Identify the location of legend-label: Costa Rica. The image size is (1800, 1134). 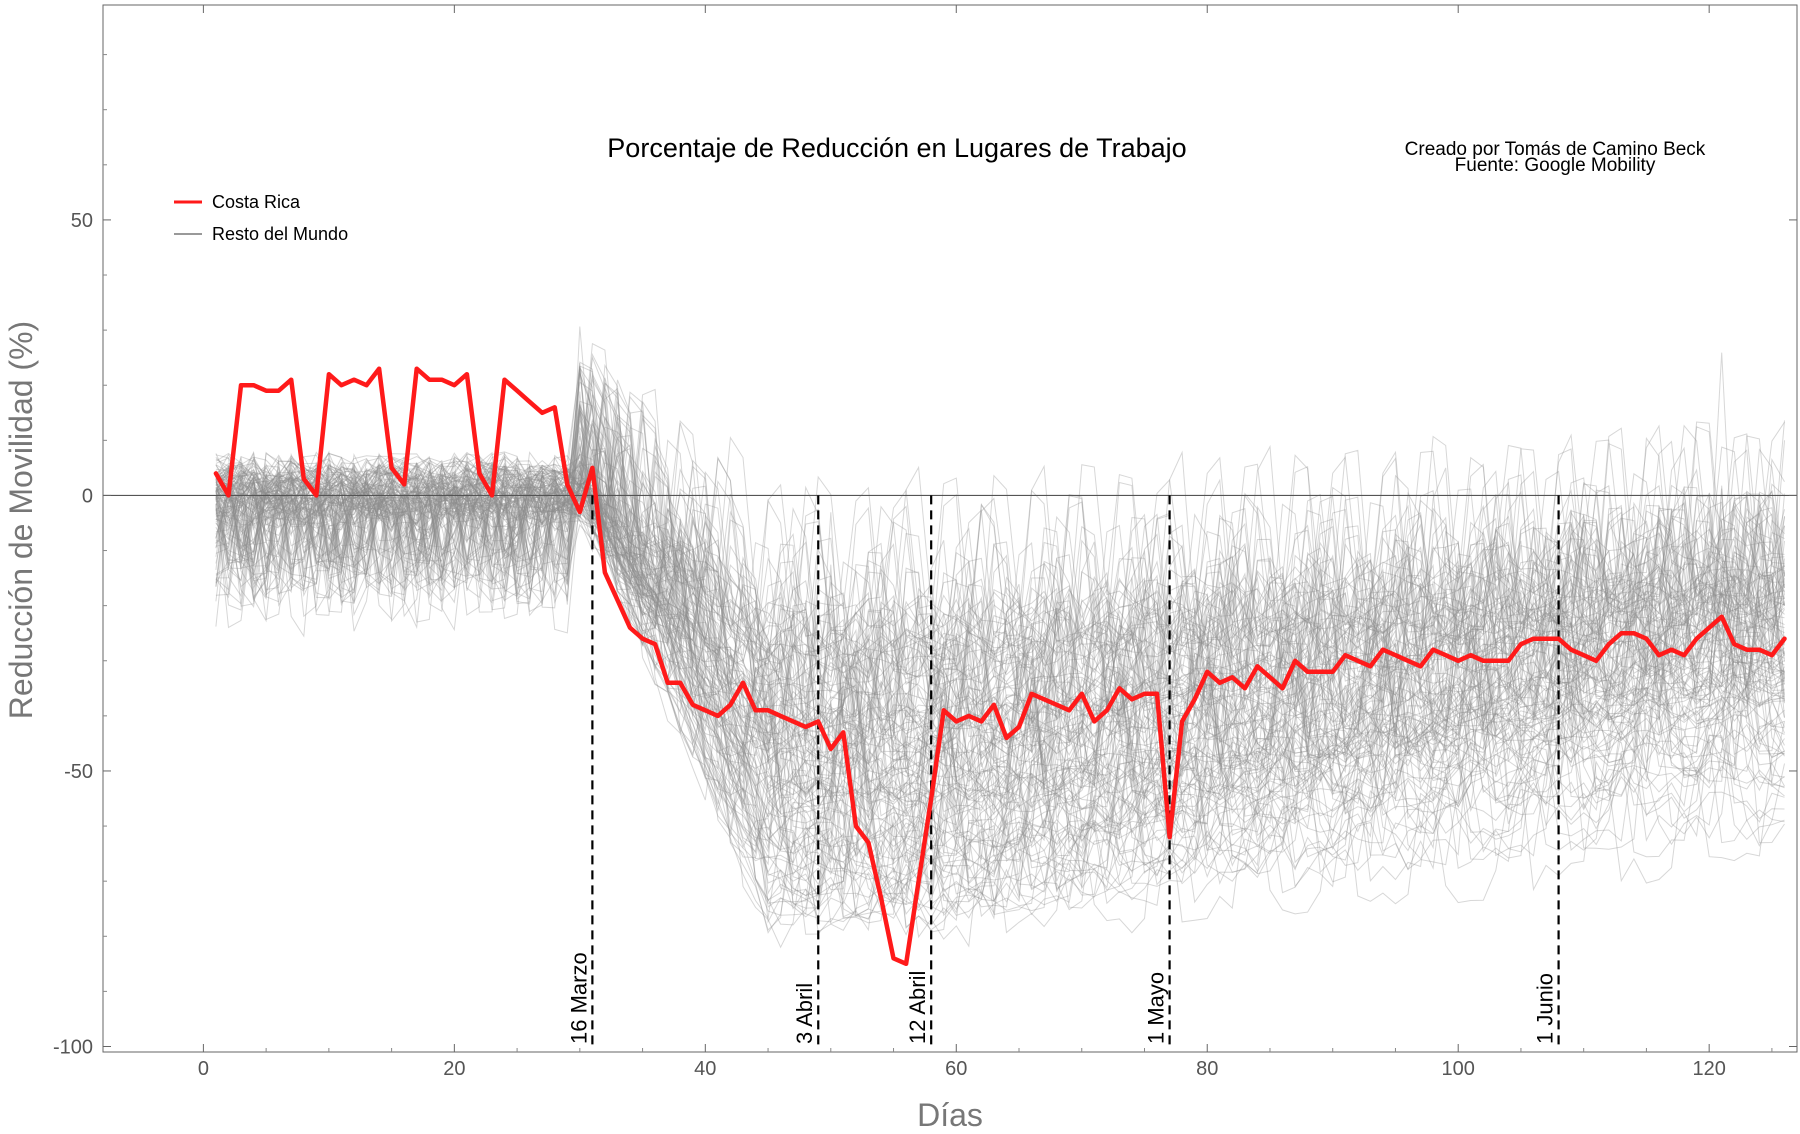
(256, 202).